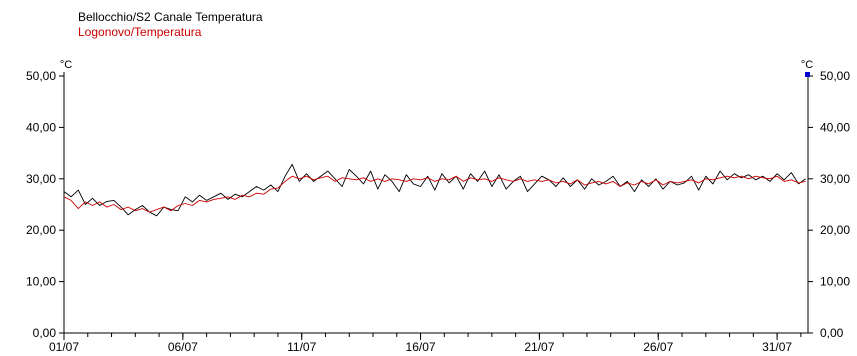  What do you see at coordinates (66, 65) in the screenshot?
I see `y-unit-label-left: °C` at bounding box center [66, 65].